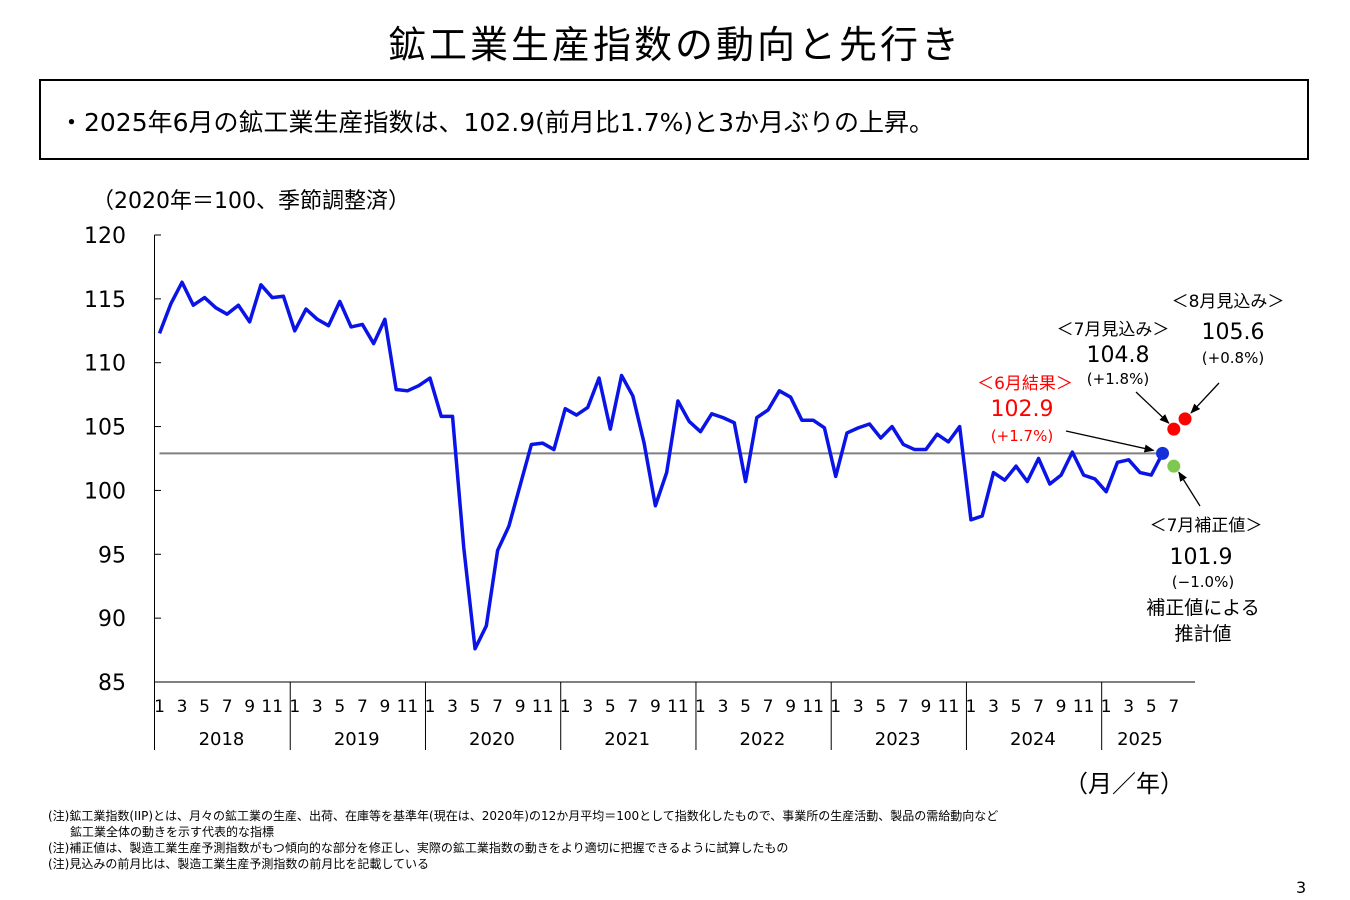 The width and height of the screenshot is (1350, 900). Describe the element at coordinates (1118, 379) in the screenshot. I see `july-forecast-change: (+1.8%)` at that location.